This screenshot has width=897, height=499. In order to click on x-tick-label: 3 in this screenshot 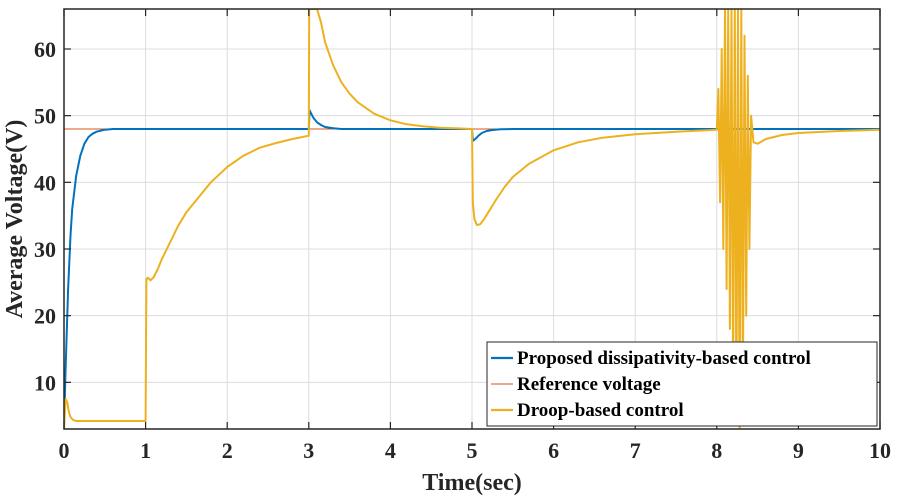, I will do `click(308, 450)`.